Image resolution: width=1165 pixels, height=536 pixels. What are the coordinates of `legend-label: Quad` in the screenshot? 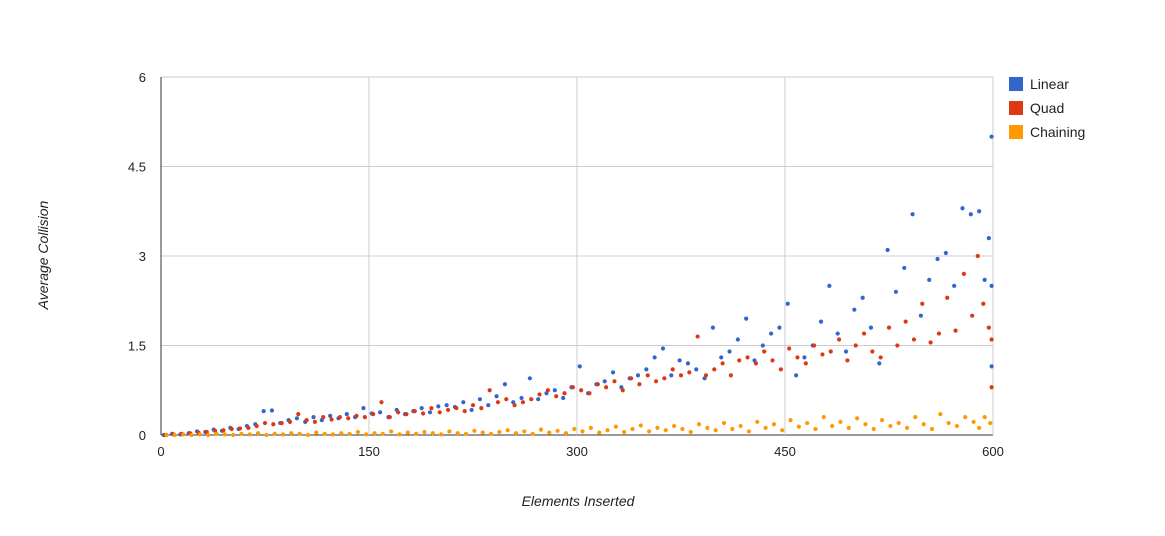 It's located at (1047, 108).